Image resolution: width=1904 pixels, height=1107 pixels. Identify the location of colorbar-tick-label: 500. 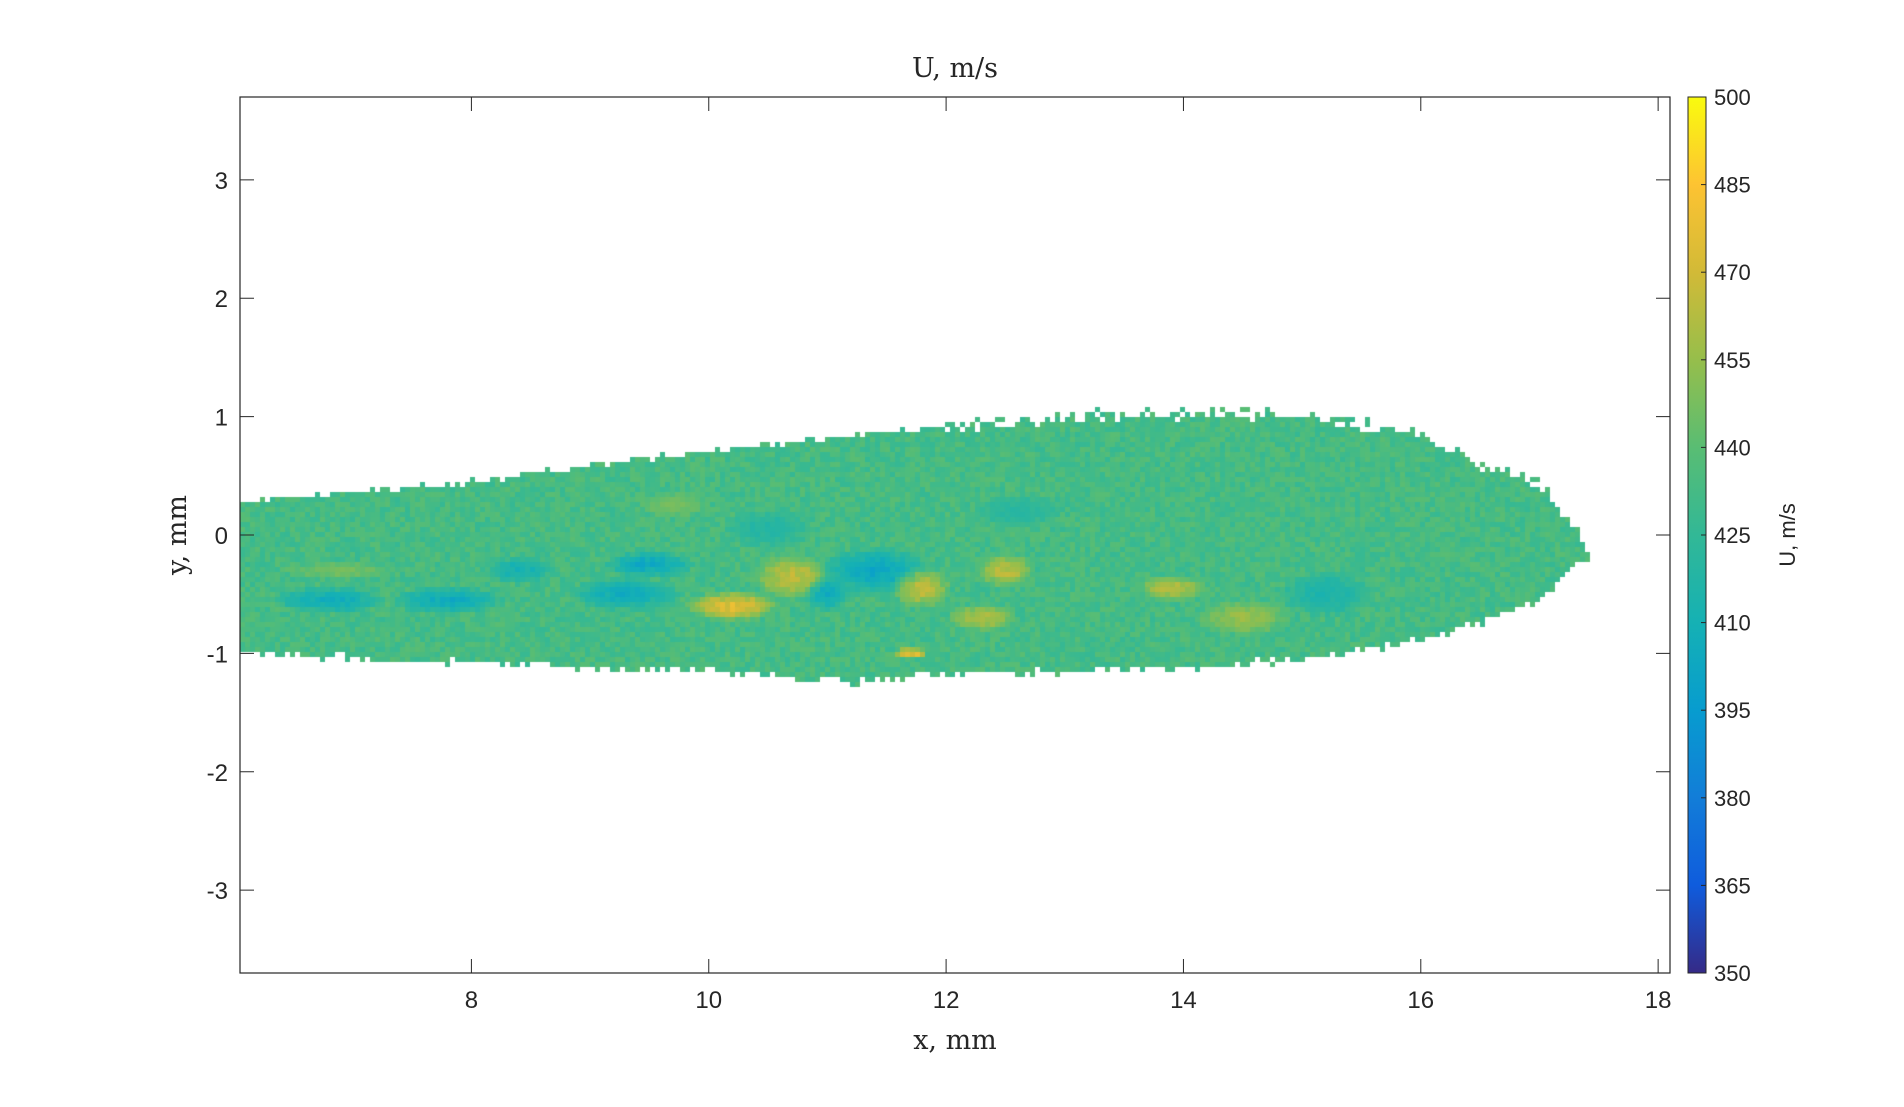
(1732, 97).